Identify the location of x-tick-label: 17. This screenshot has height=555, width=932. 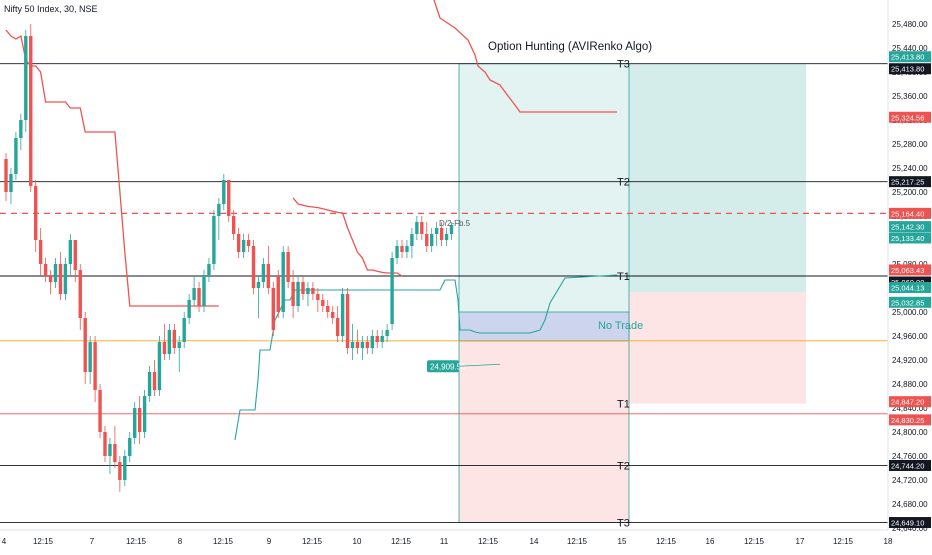
(800, 541).